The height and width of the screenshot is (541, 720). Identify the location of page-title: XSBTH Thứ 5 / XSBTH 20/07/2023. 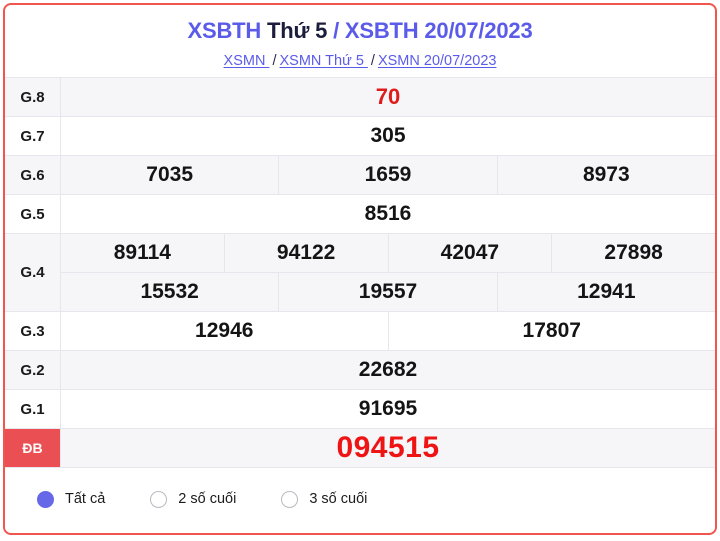
(360, 31).